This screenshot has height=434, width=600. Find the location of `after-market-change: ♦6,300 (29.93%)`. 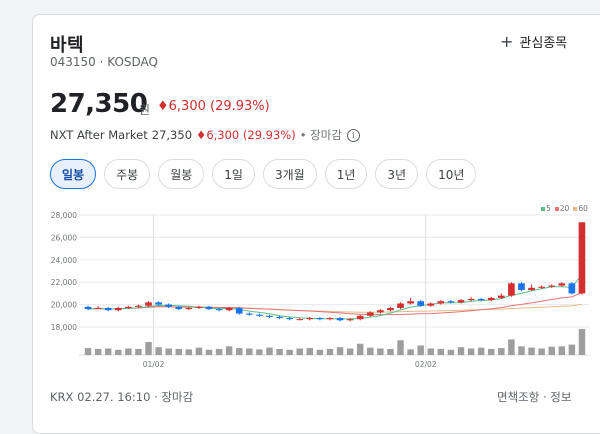

after-market-change: ♦6,300 (29.93%) is located at coordinates (246, 135).